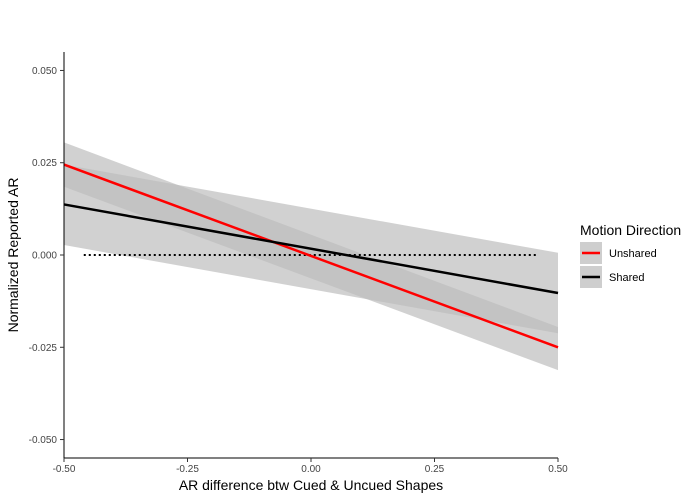 The width and height of the screenshot is (700, 500). Describe the element at coordinates (311, 469) in the screenshot. I see `x-tick-label: 0.00` at that location.